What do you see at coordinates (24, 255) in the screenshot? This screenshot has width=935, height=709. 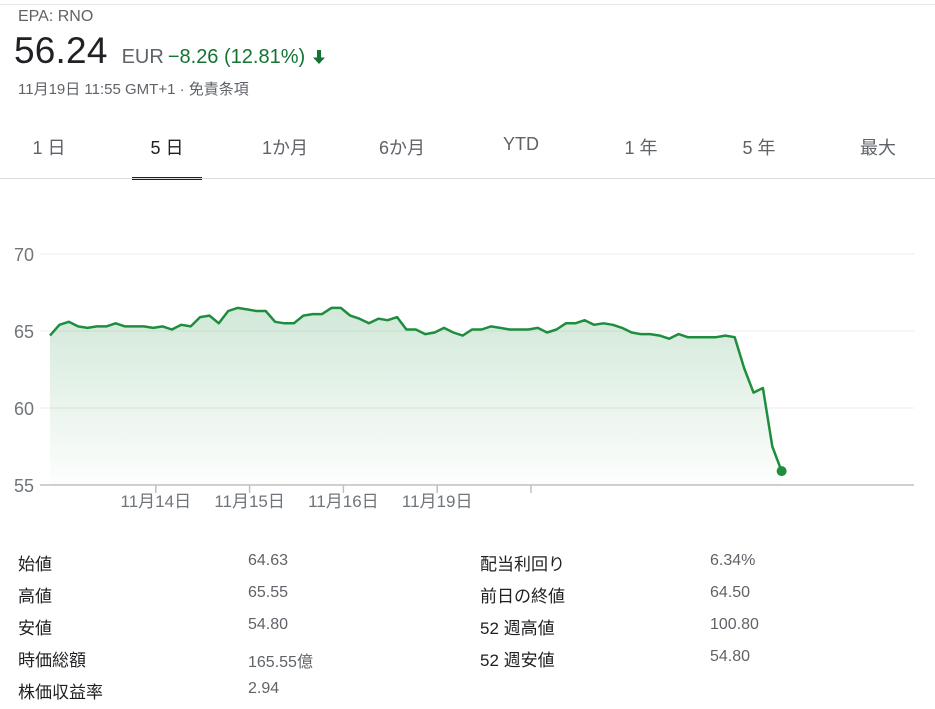 I see `y-tick-label: 70` at bounding box center [24, 255].